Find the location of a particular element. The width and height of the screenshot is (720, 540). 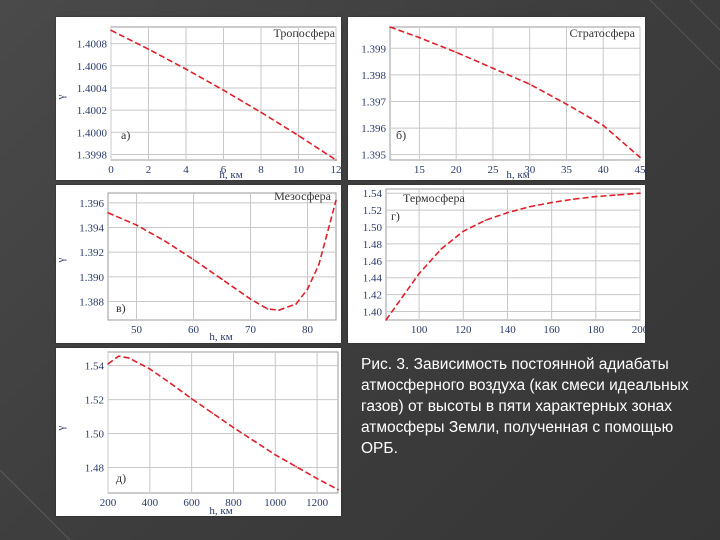

y-tick-label: 1.397 is located at coordinates (373, 102).